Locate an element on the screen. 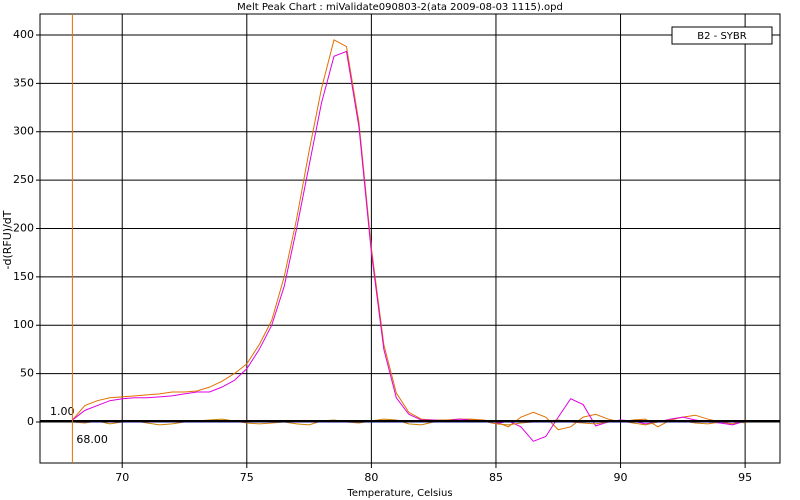  x-tick-label: 75 is located at coordinates (247, 477).